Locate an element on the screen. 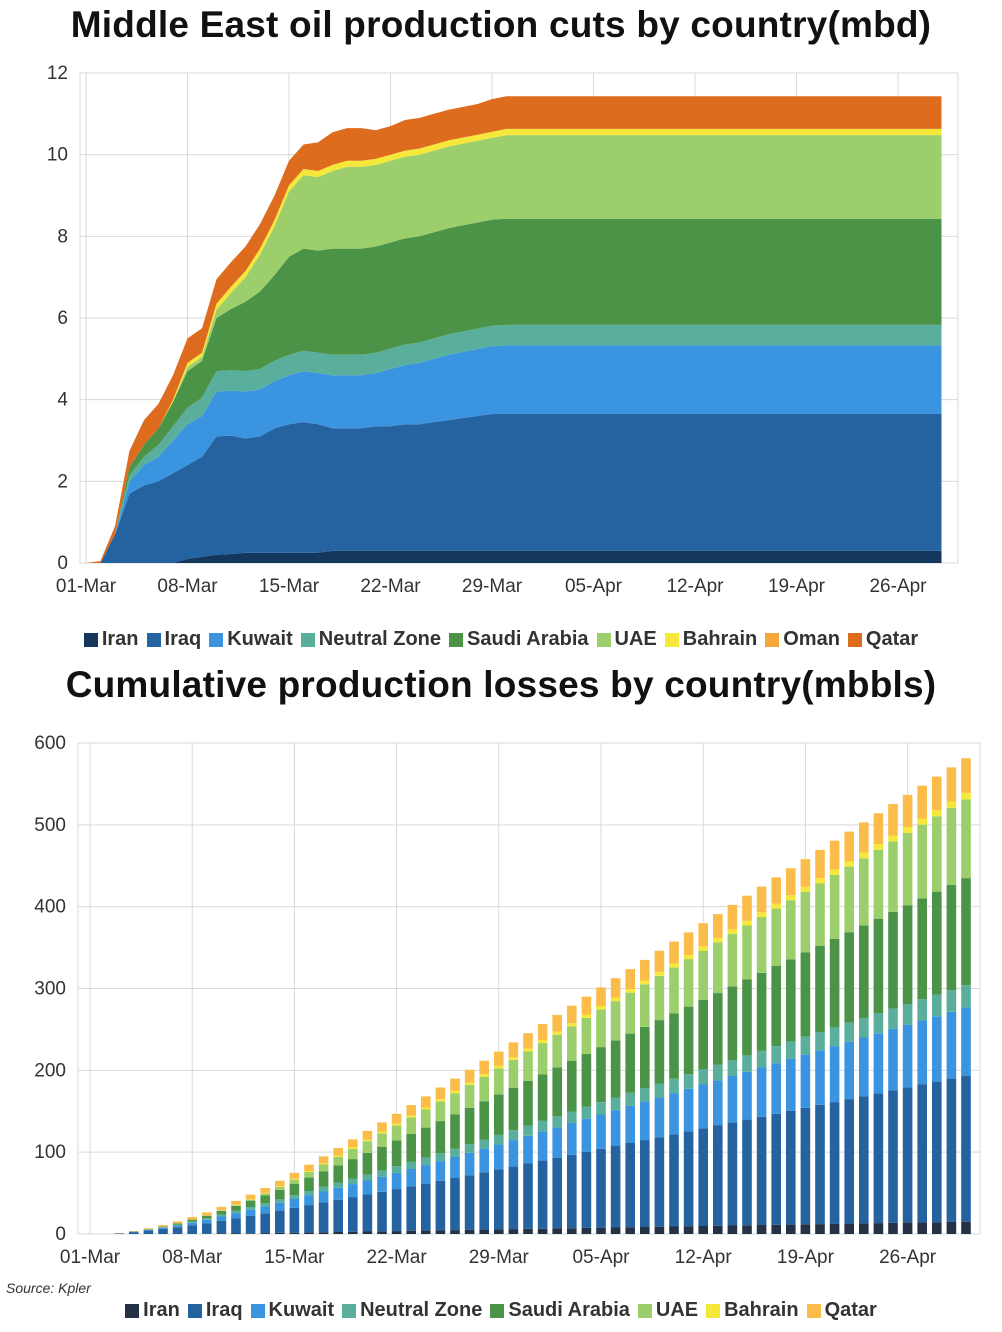 The width and height of the screenshot is (1002, 1332). legend-label-bahrain: Bahrain is located at coordinates (720, 639).